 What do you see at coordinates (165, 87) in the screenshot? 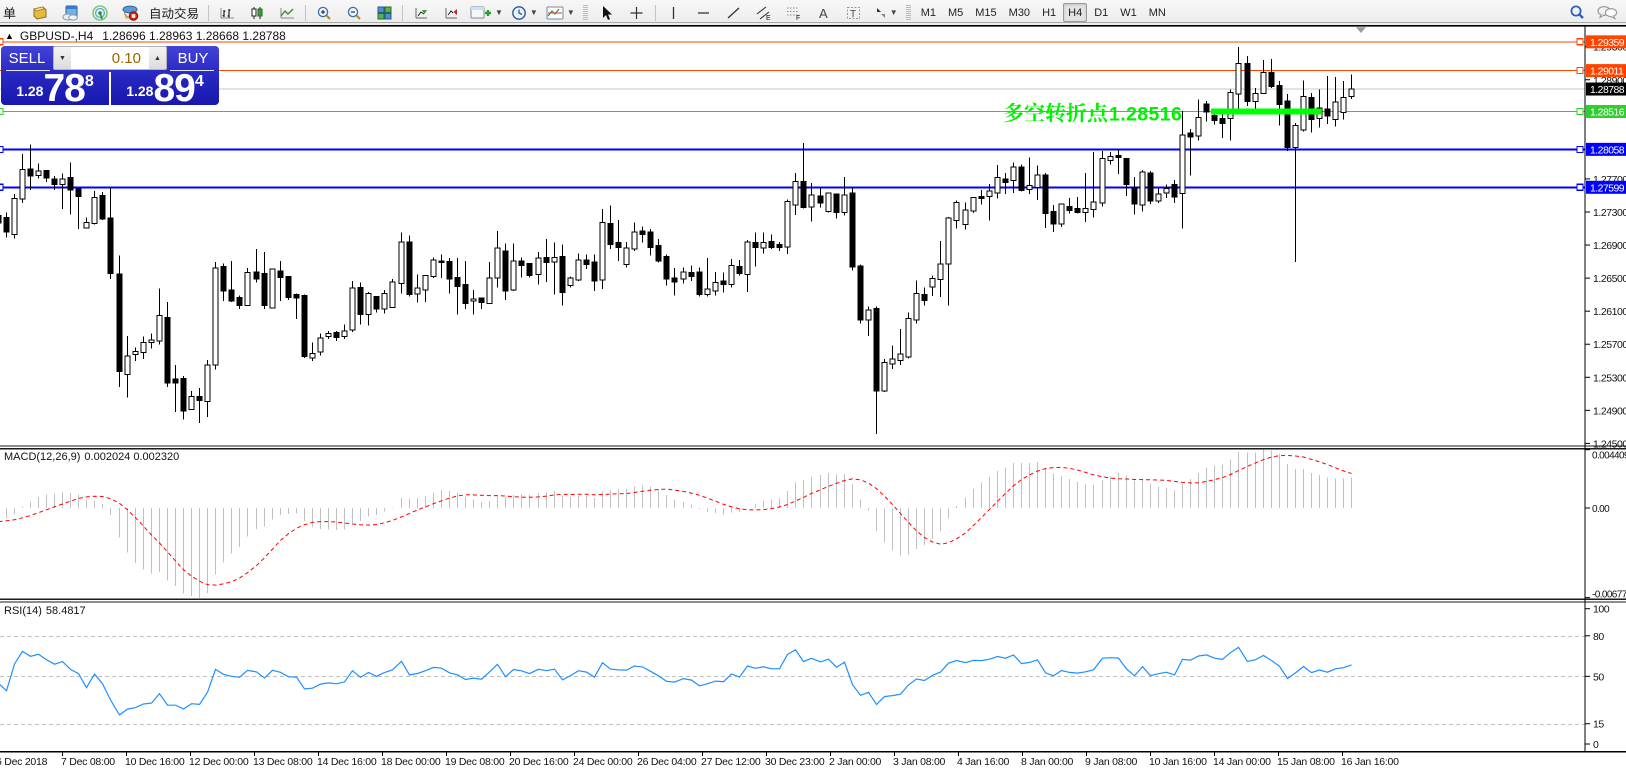
I see `buy-price: 1.28 89 4` at bounding box center [165, 87].